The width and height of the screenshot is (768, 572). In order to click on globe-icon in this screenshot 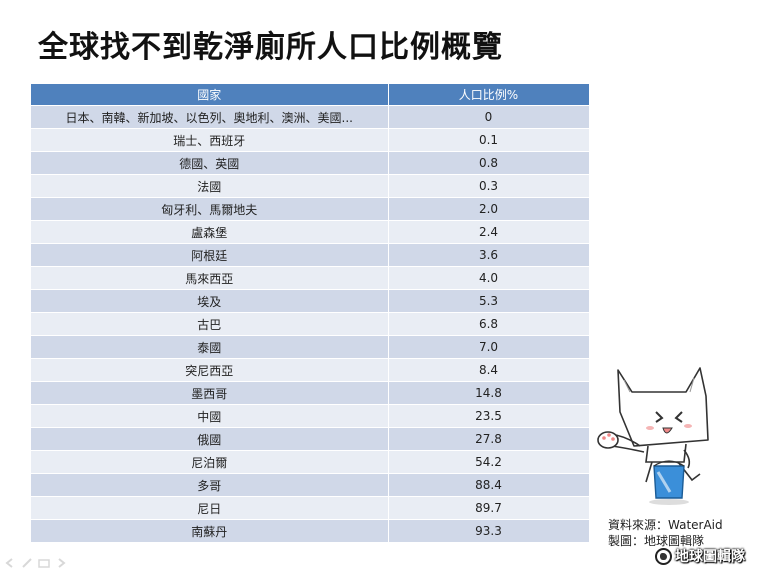, I will do `click(663, 556)`.